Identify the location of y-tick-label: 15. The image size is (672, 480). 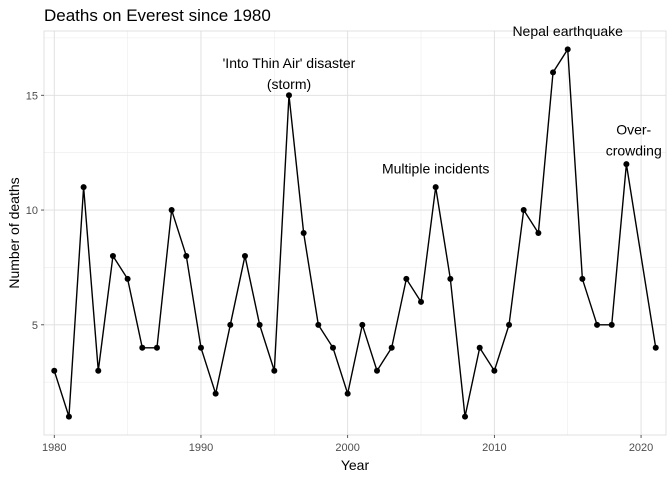
(32, 96).